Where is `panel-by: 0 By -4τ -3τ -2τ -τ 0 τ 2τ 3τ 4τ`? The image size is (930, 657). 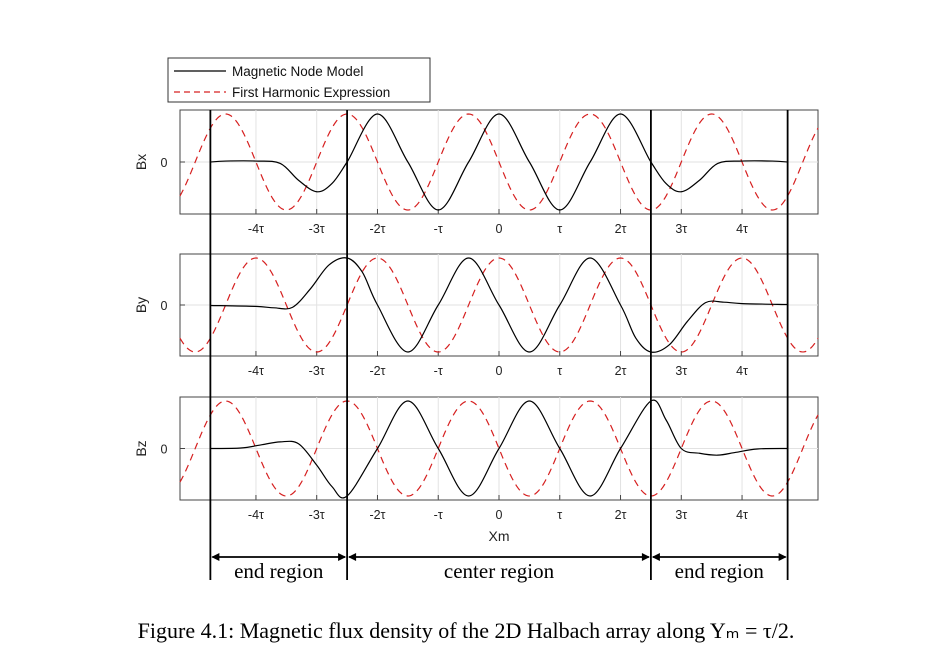 panel-by: 0 By -4τ -3τ -2τ -τ 0 τ 2τ 3τ 4τ is located at coordinates (476, 315).